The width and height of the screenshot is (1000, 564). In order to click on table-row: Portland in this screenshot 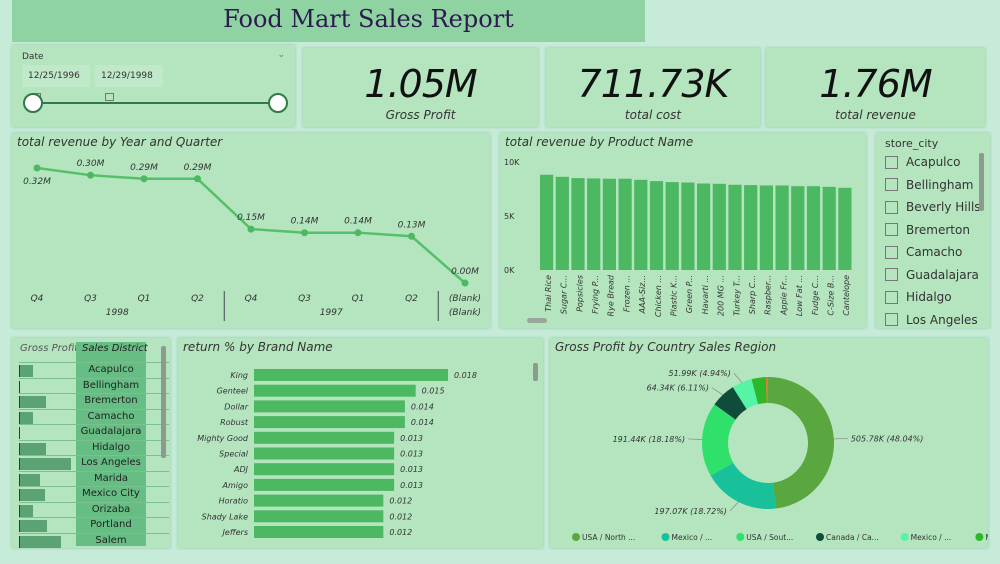, I will do `click(94, 525)`.